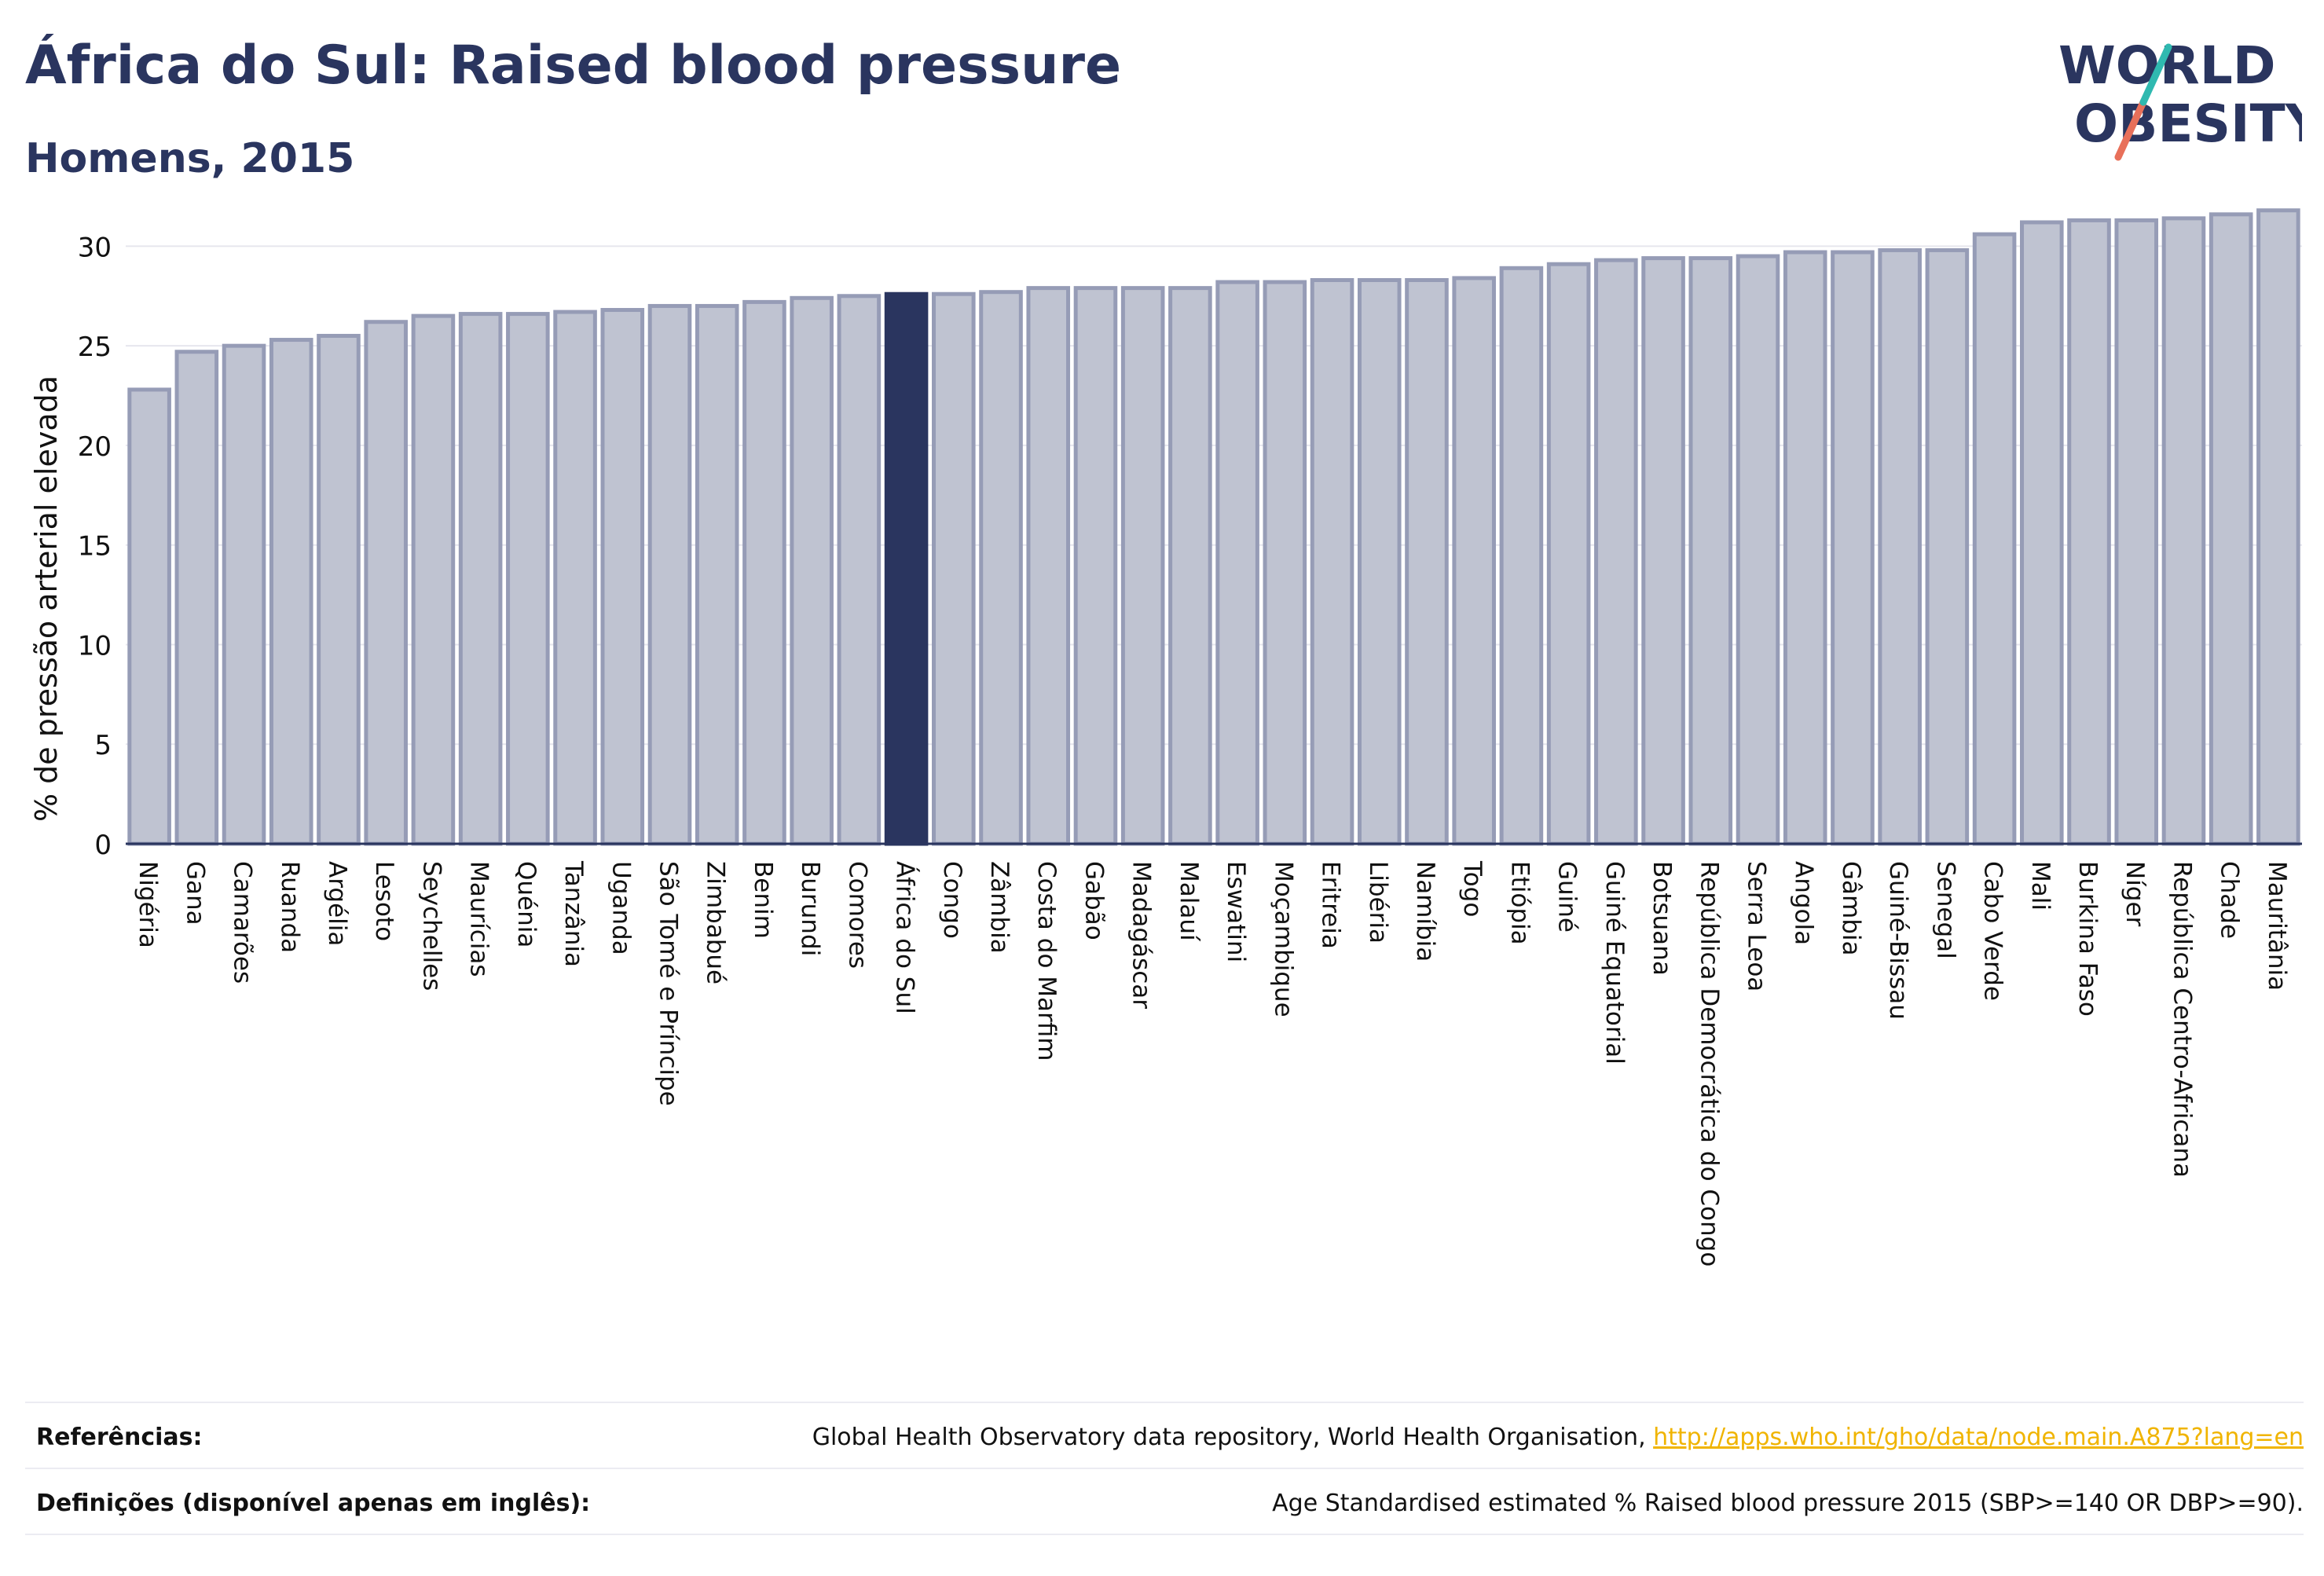 The image size is (2324, 1576). What do you see at coordinates (103, 745) in the screenshot?
I see `y-tick-label: 5` at bounding box center [103, 745].